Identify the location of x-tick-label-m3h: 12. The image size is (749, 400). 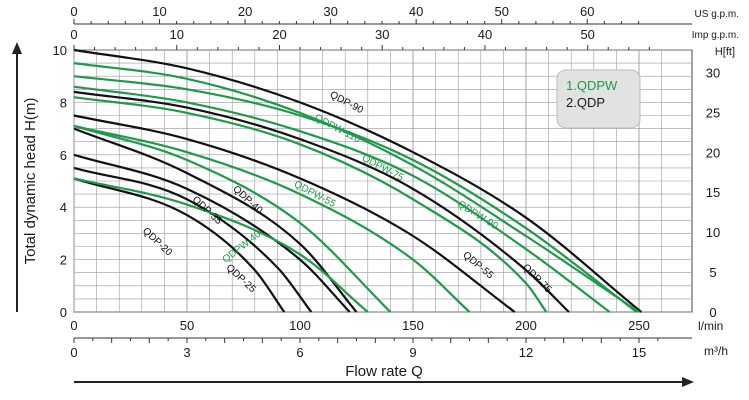
(526, 352).